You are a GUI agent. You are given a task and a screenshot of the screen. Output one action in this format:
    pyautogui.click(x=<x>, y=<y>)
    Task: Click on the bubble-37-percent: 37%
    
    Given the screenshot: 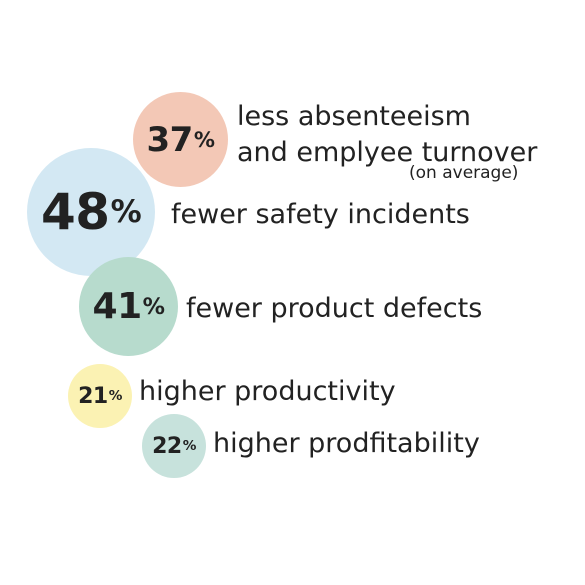 What is the action you would take?
    pyautogui.click(x=180, y=139)
    